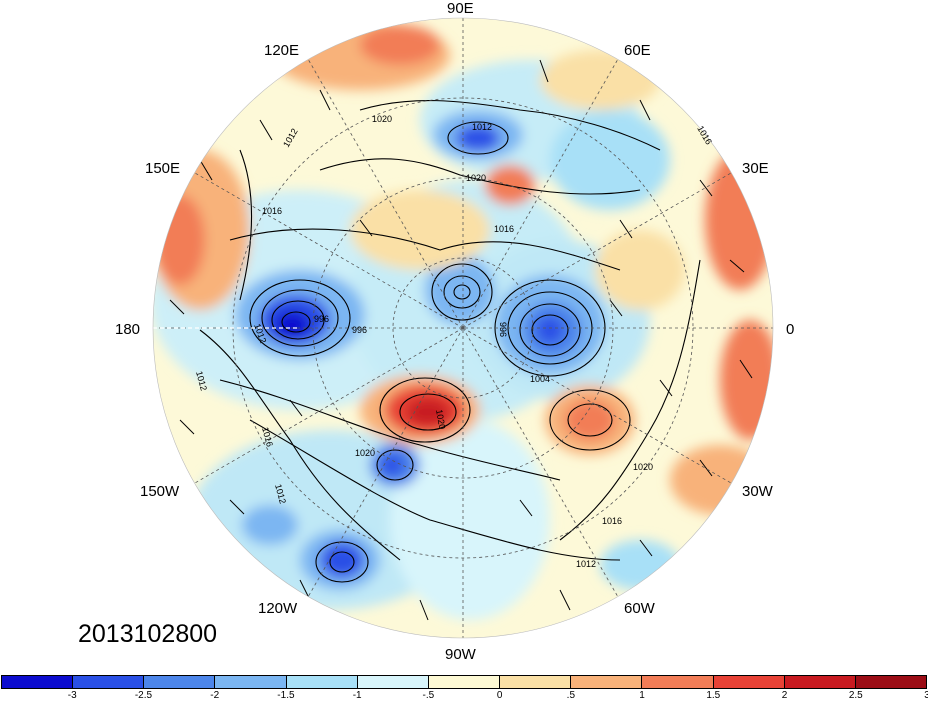  I want to click on lon-90e: 90E, so click(460, 8).